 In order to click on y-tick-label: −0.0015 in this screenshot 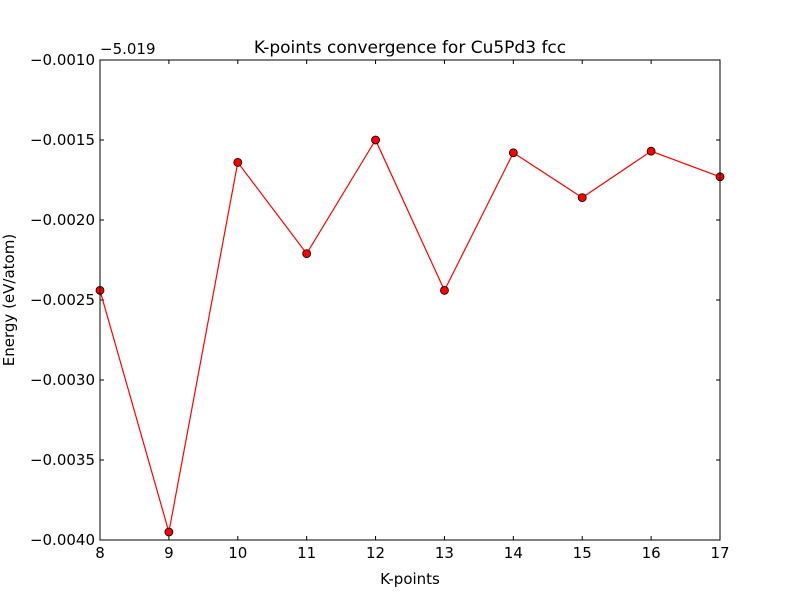, I will do `click(62, 140)`.